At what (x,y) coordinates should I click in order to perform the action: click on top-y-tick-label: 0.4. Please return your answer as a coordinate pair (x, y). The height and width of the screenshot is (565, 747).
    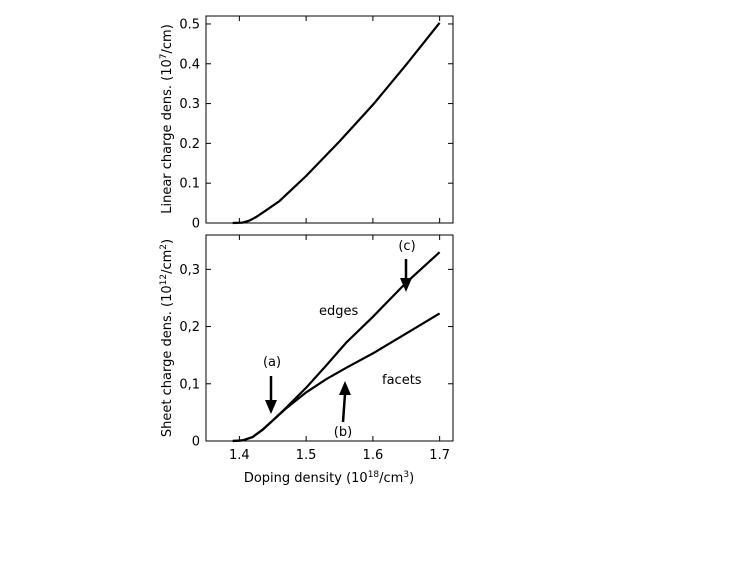
    Looking at the image, I should click on (189, 64).